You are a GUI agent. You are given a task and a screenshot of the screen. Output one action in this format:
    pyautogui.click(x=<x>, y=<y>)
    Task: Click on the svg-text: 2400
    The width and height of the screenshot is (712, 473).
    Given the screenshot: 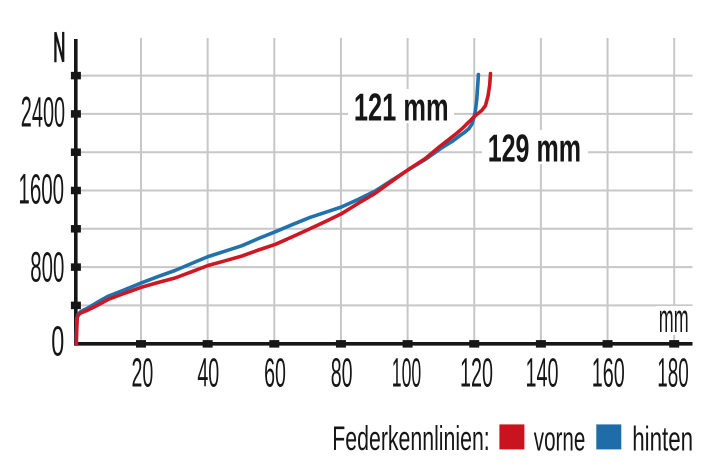 What is the action you would take?
    pyautogui.click(x=43, y=113)
    